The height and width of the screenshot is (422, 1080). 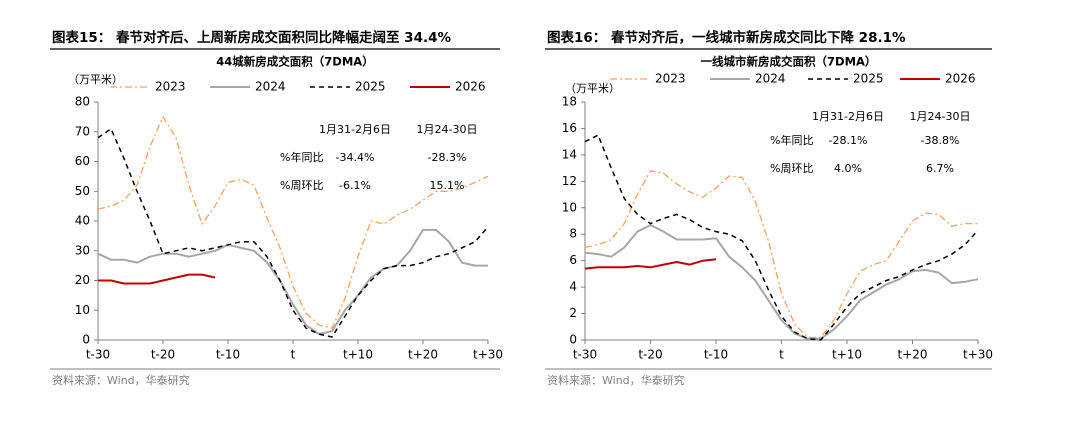 What do you see at coordinates (573, 260) in the screenshot?
I see `y-tick-label: 6` at bounding box center [573, 260].